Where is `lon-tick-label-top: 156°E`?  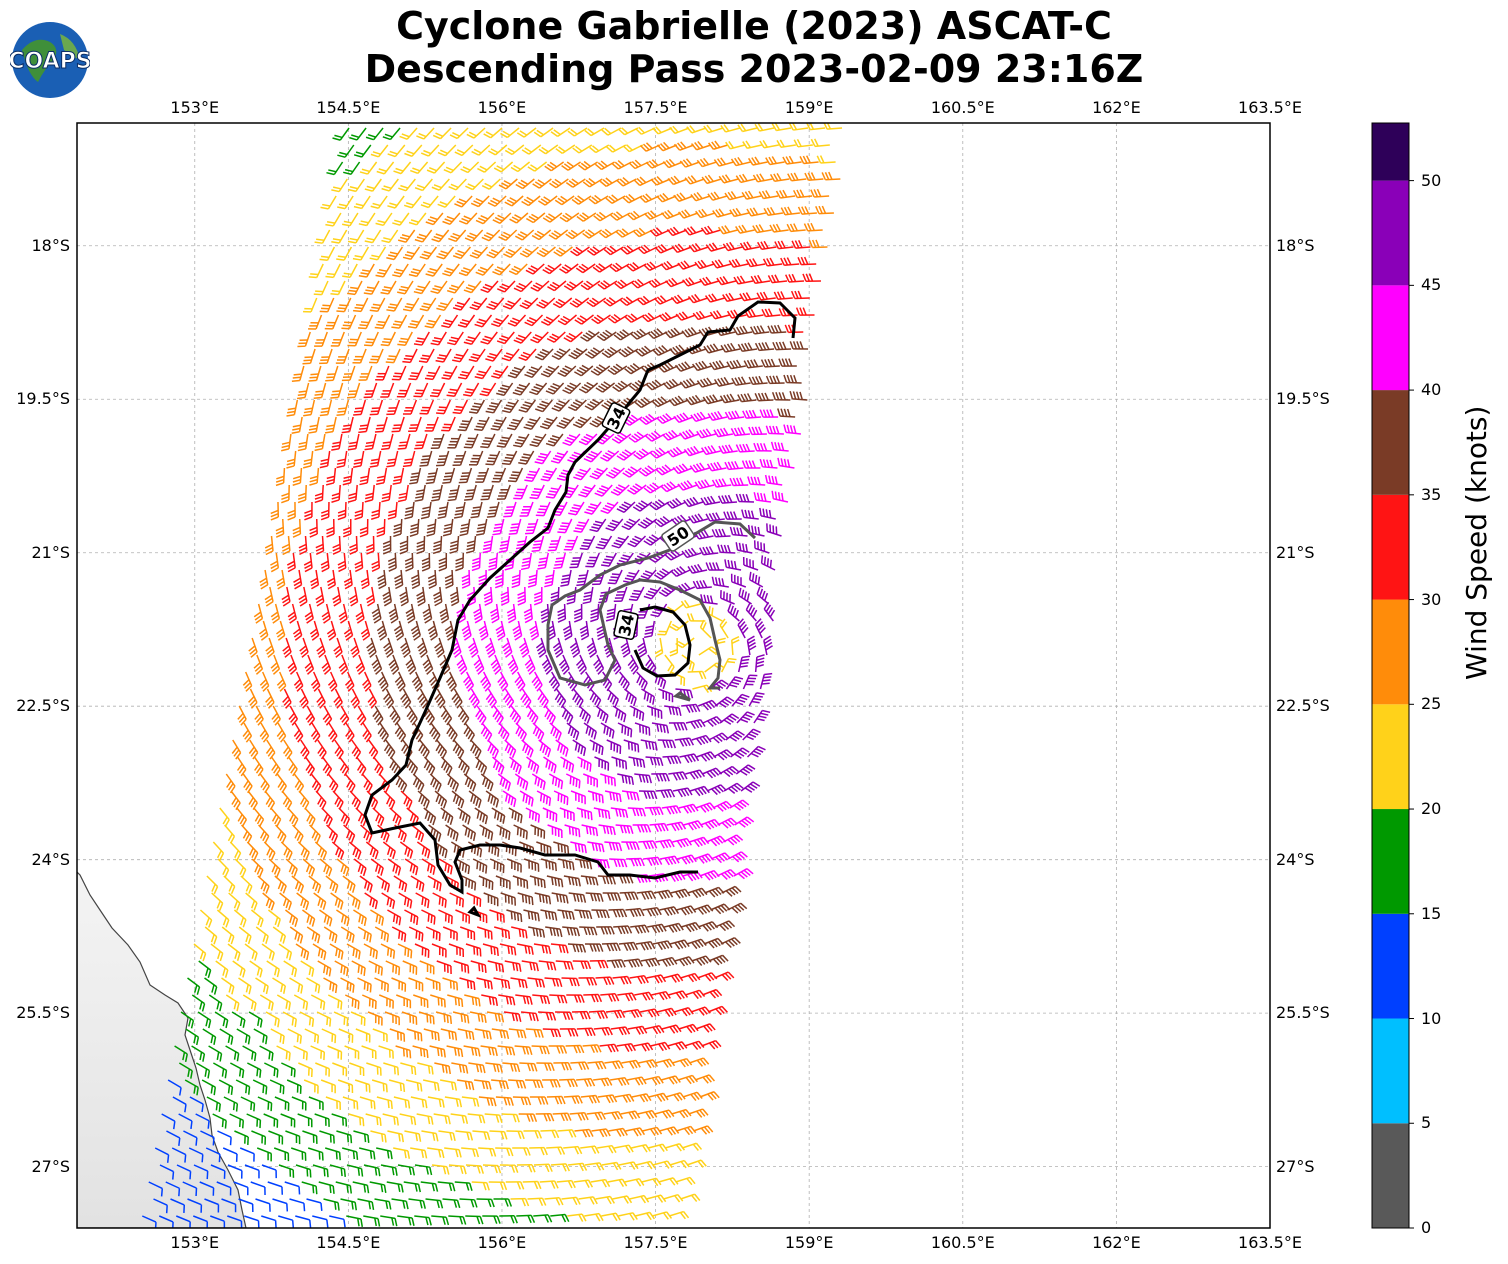
lon-tick-label-top: 156°E is located at coordinates (502, 107).